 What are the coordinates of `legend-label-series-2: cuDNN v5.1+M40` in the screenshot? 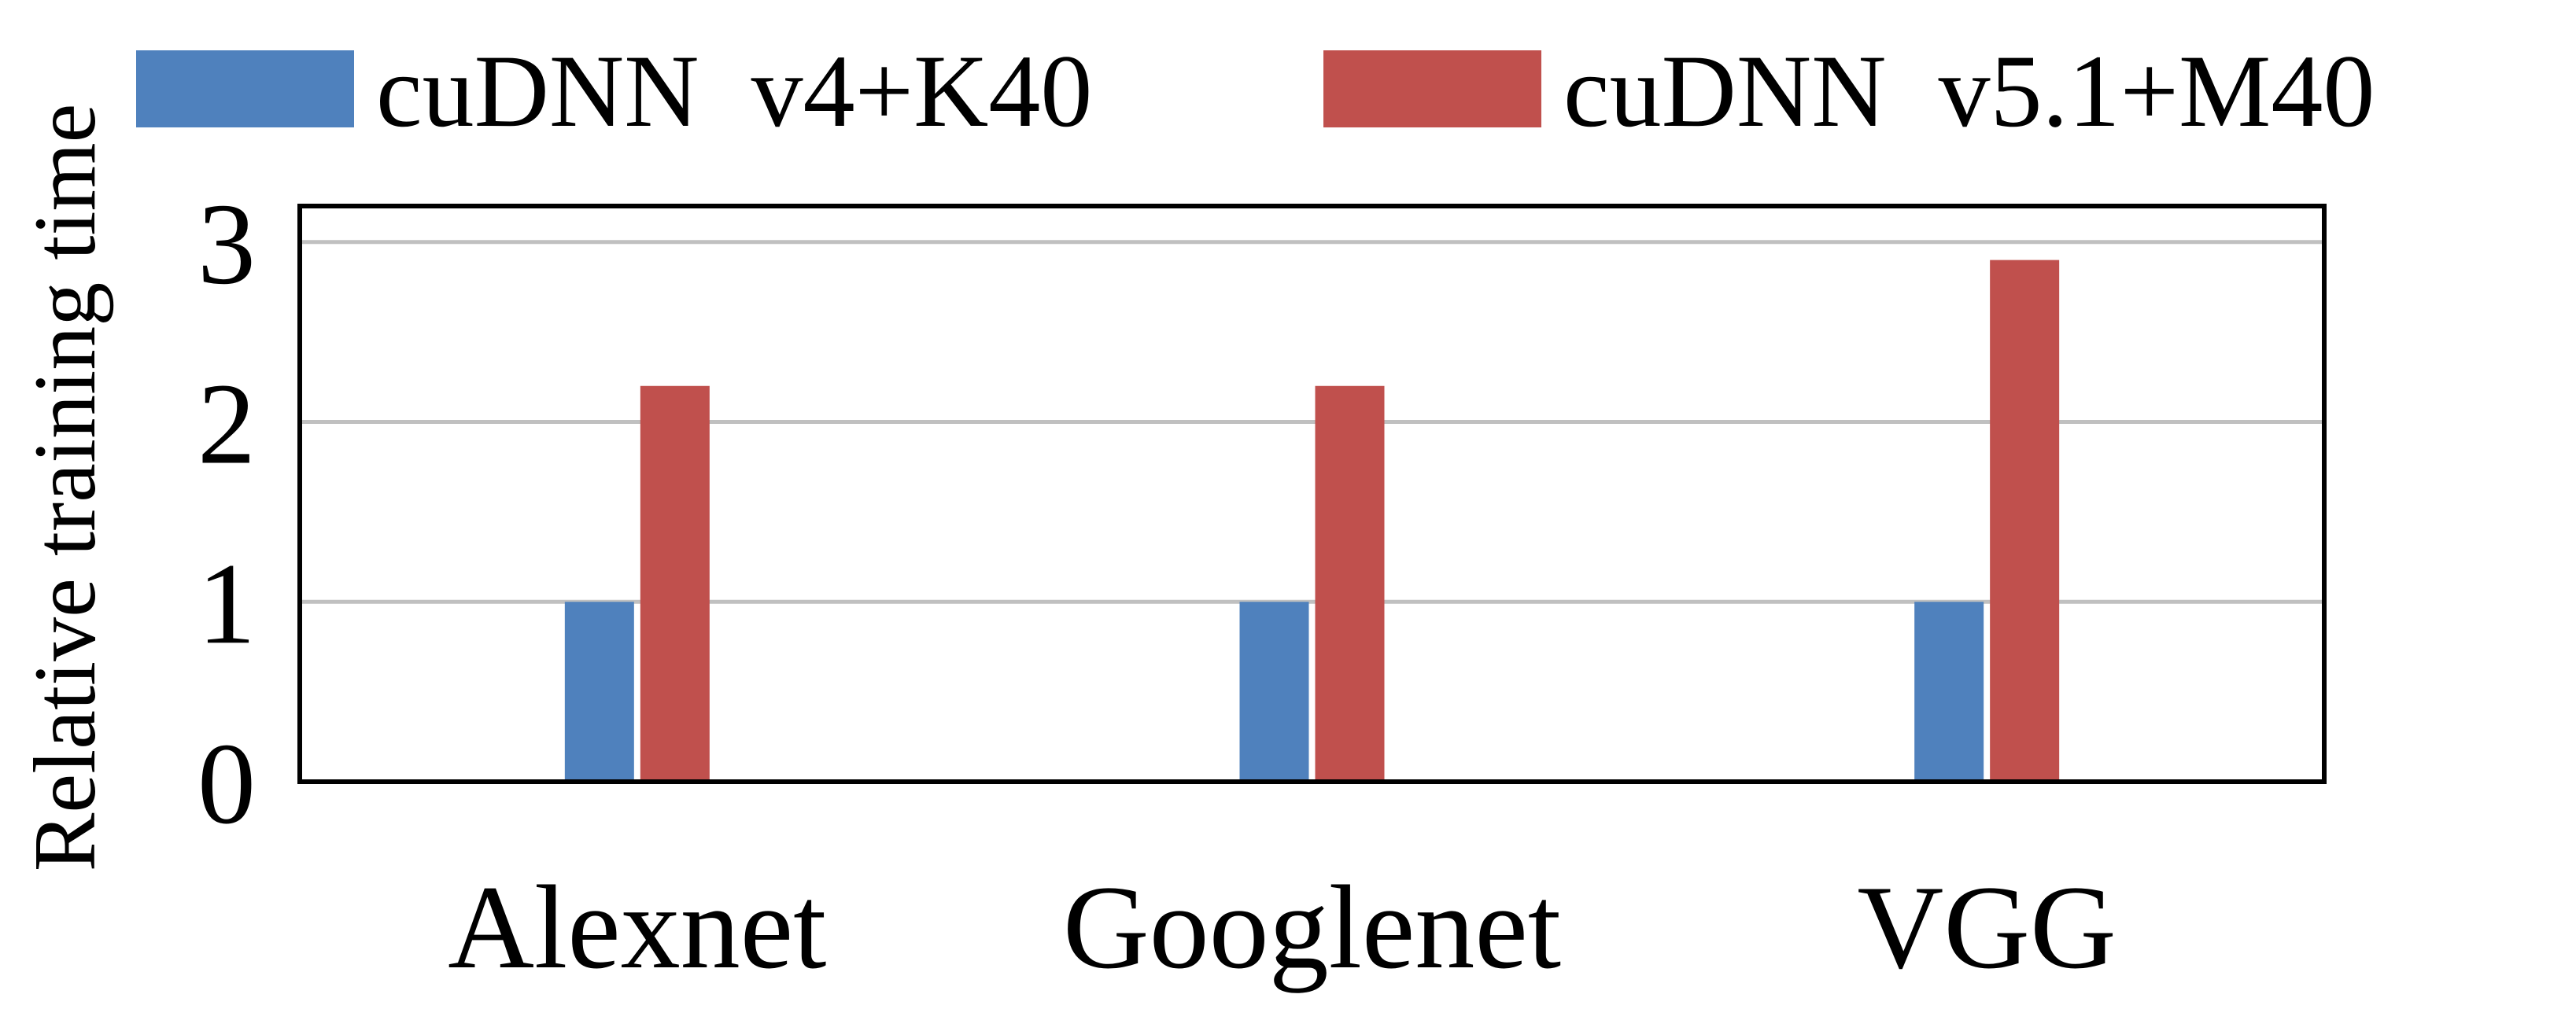 It's located at (1969, 91).